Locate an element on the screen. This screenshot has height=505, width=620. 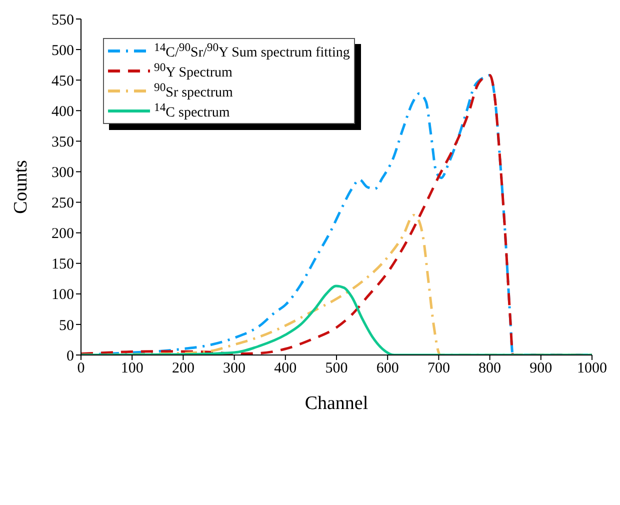
y-tick-label: 500 is located at coordinates (63, 50).